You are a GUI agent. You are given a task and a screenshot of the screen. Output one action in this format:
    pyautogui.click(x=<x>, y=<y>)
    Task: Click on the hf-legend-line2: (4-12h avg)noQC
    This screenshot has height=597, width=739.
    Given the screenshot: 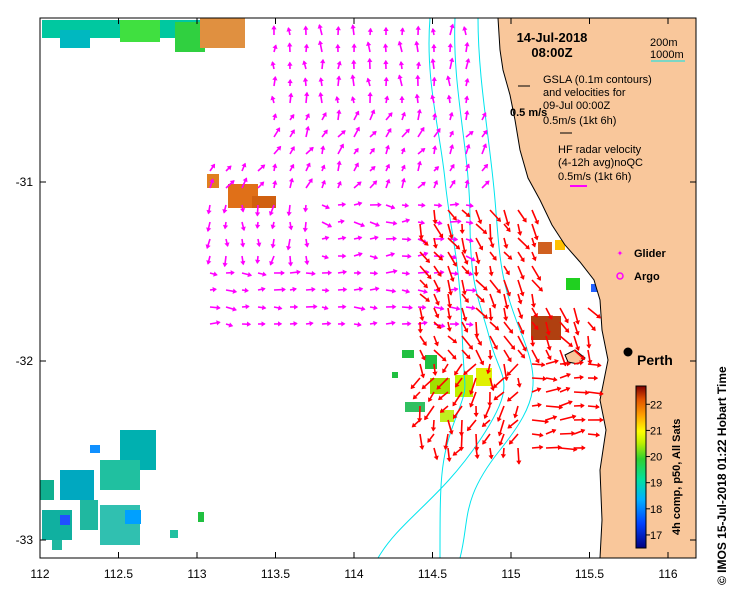 What is the action you would take?
    pyautogui.click(x=600, y=163)
    